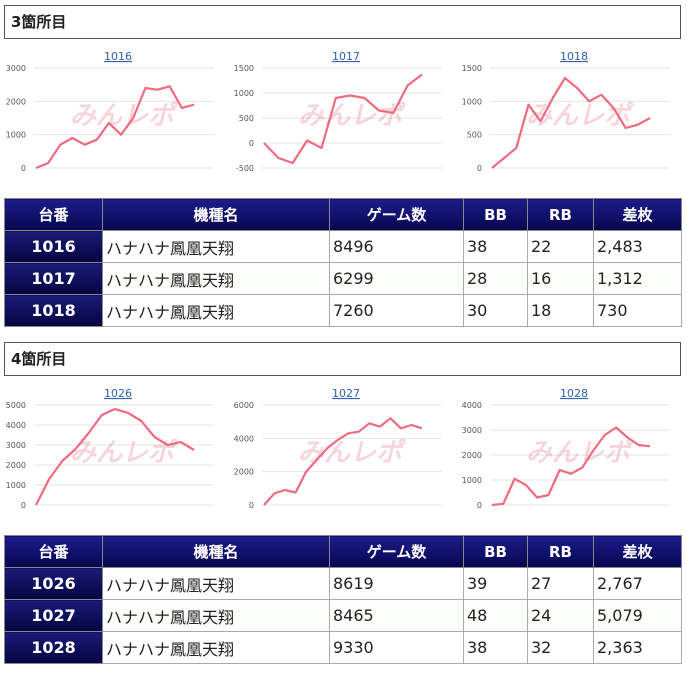 This screenshot has height=674, width=687. Describe the element at coordinates (396, 246) in the screenshot. I see `game-count: 8496` at that location.